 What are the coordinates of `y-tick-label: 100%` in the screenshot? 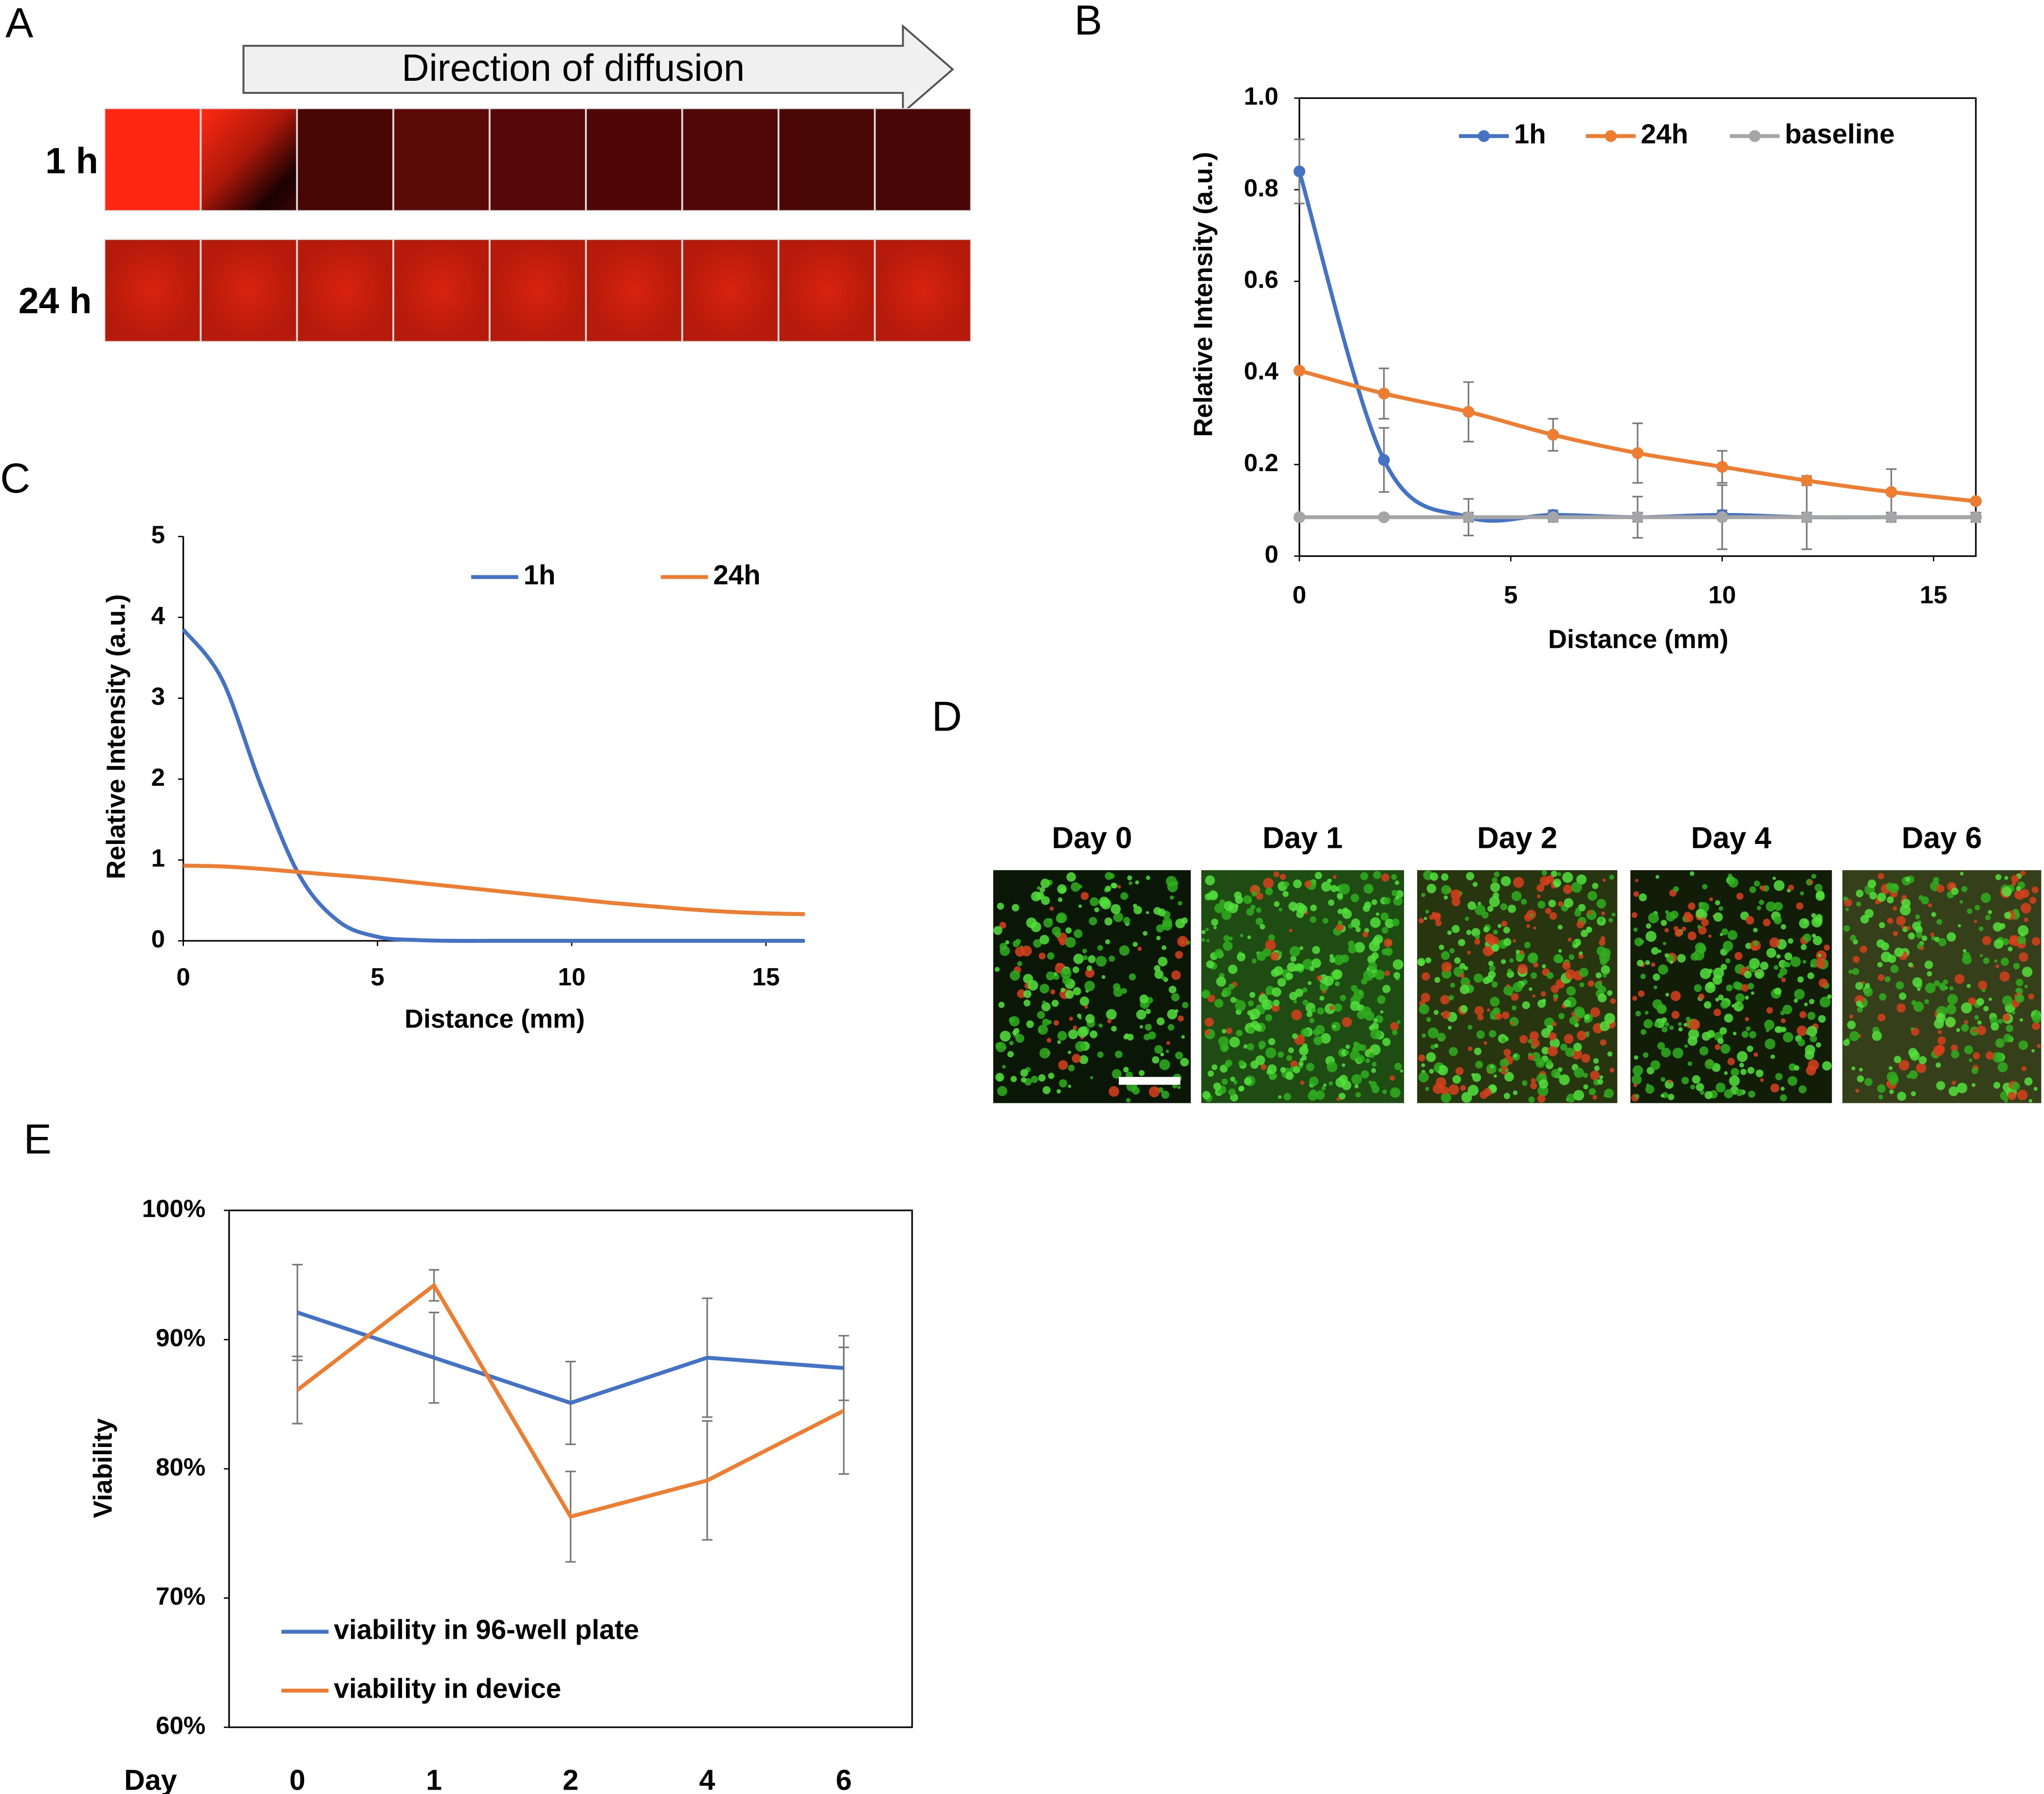 It's located at (174, 1208).